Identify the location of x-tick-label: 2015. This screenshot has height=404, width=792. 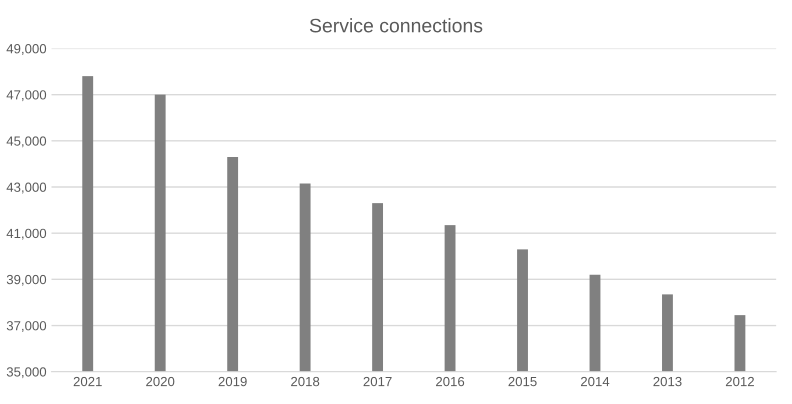
(522, 381).